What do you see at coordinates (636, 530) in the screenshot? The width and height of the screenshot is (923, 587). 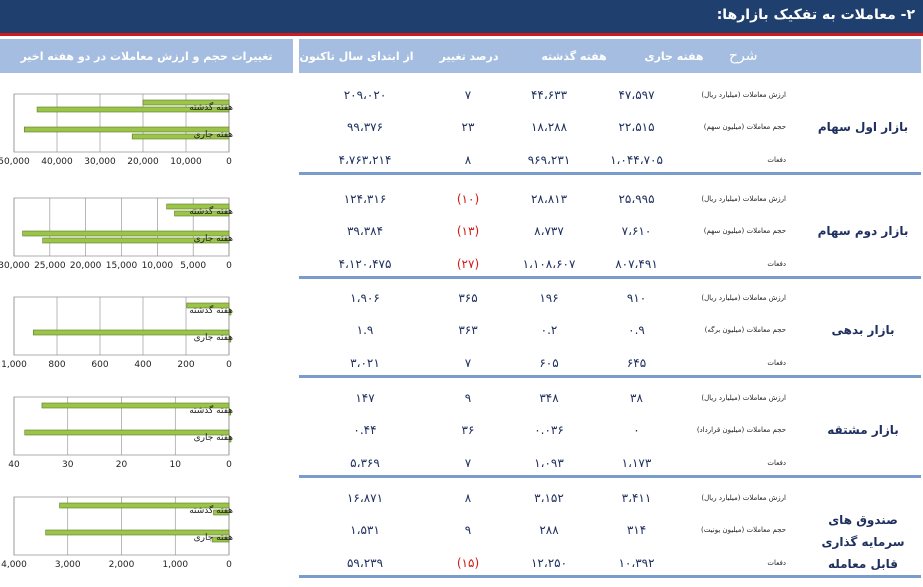 I see `value-current: ۳۱۴` at bounding box center [636, 530].